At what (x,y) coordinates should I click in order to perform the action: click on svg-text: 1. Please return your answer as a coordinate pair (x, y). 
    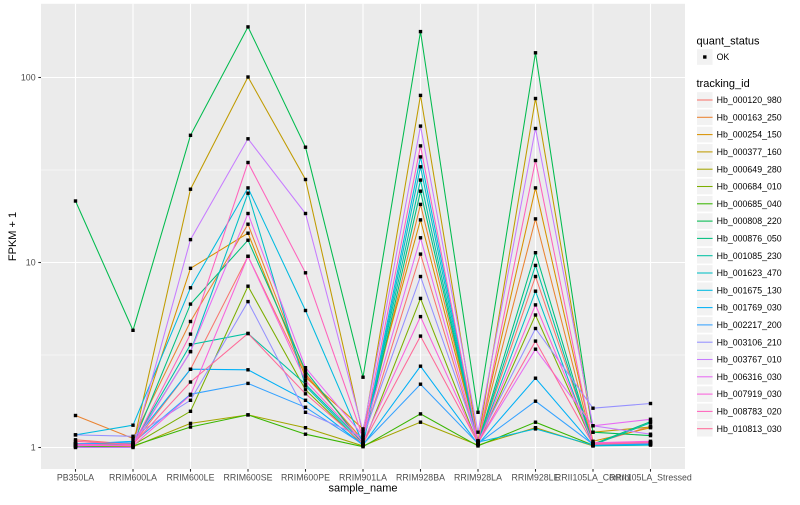
    Looking at the image, I should click on (33, 448).